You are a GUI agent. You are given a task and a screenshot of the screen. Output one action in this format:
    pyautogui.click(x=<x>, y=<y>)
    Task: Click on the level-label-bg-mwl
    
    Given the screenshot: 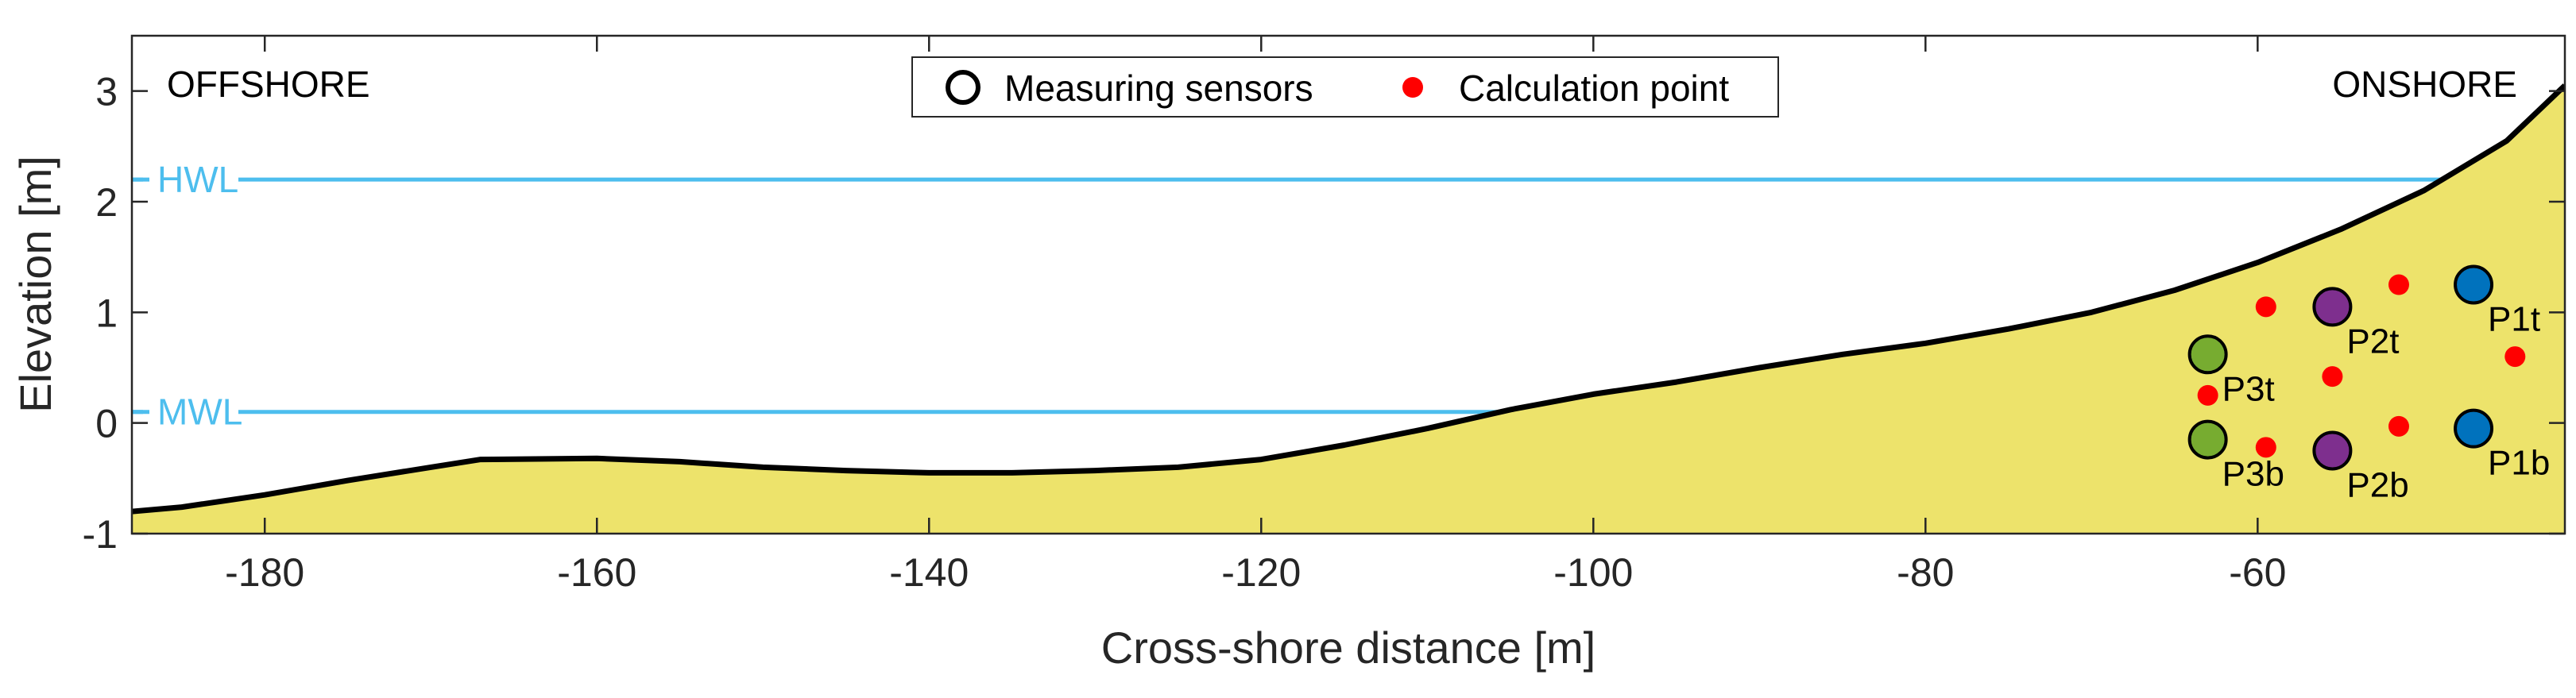 What is the action you would take?
    pyautogui.click(x=191, y=412)
    